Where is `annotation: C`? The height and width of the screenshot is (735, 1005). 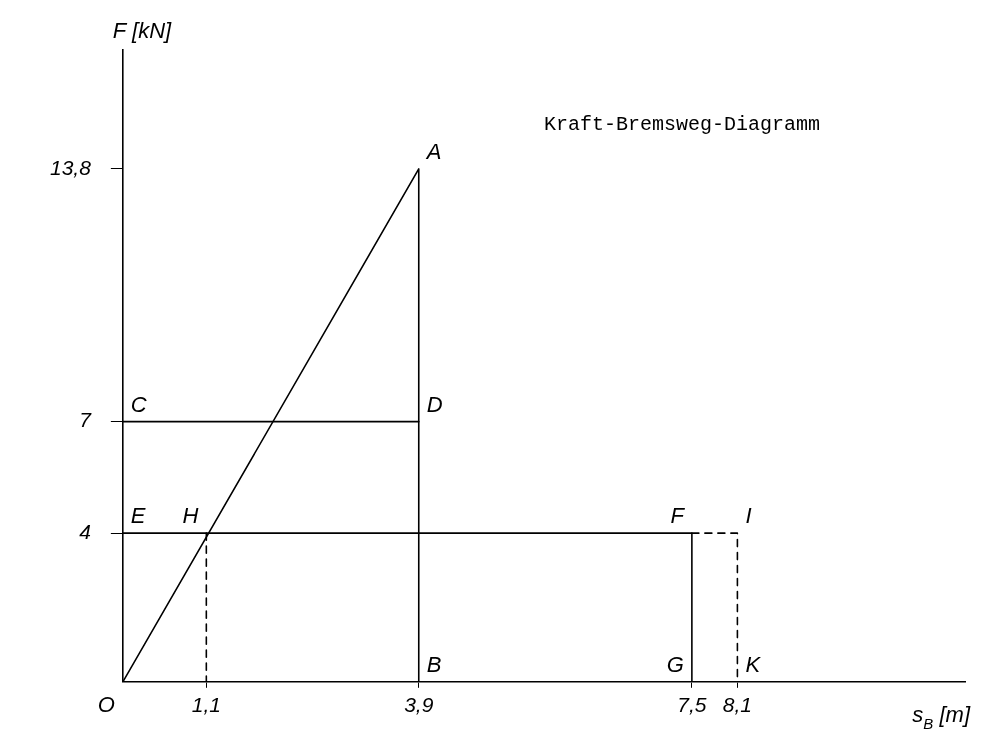
annotation: C is located at coordinates (138, 404).